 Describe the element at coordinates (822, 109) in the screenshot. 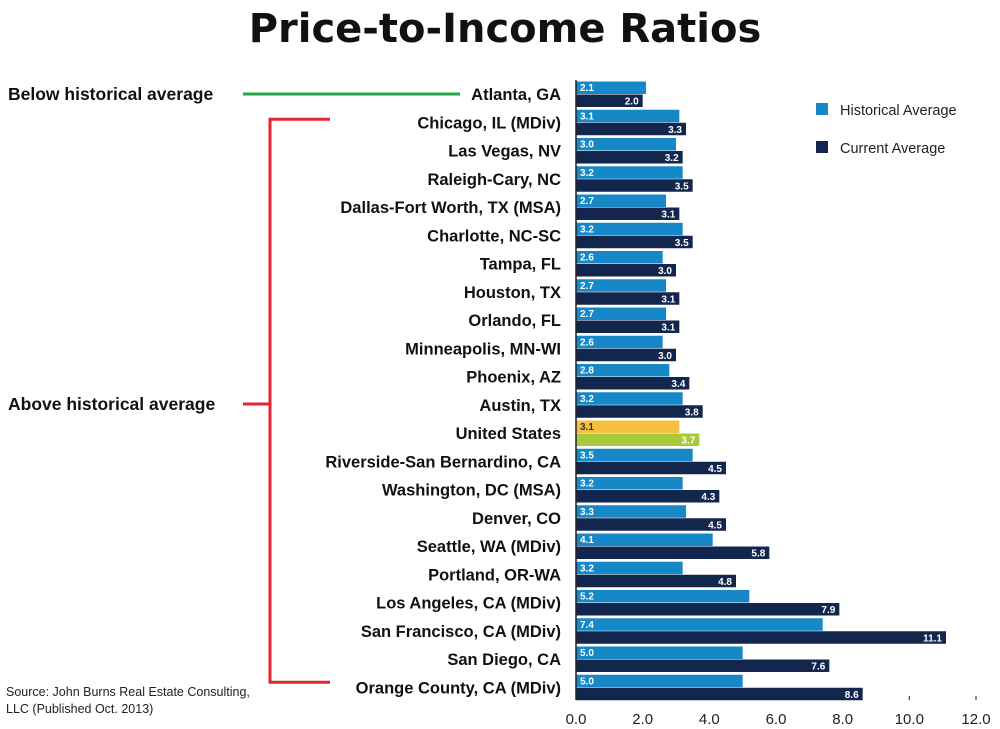

I see `legend-swatch-historical` at that location.